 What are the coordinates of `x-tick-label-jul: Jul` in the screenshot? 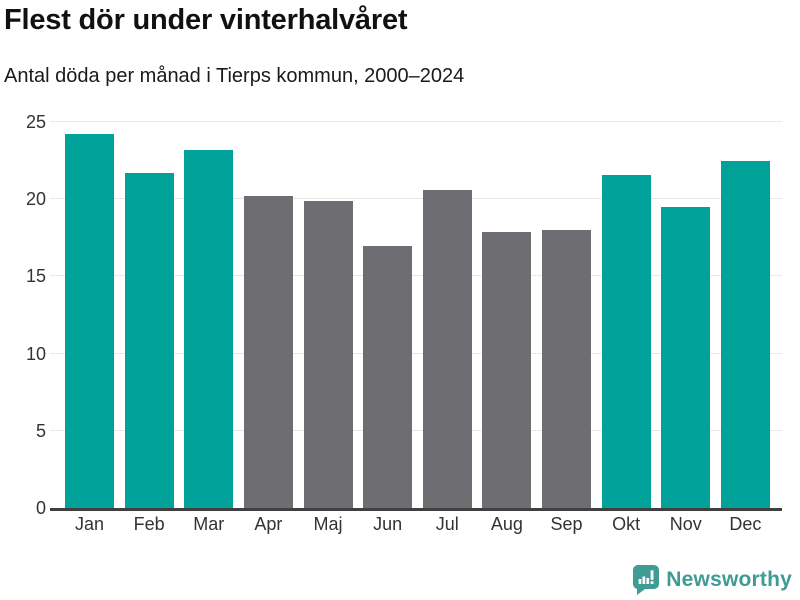 It's located at (447, 524).